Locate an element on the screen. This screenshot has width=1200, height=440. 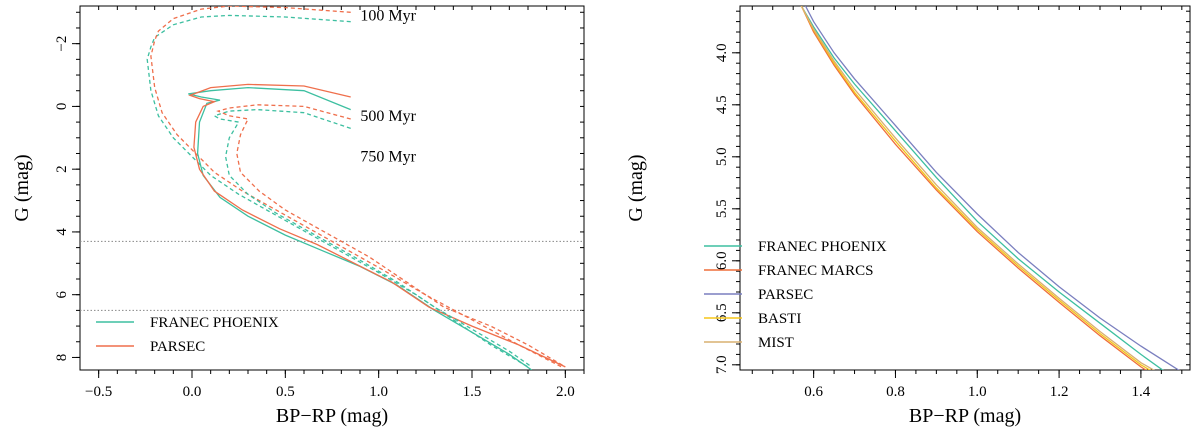
y-tick-label: 0 is located at coordinates (62, 107).